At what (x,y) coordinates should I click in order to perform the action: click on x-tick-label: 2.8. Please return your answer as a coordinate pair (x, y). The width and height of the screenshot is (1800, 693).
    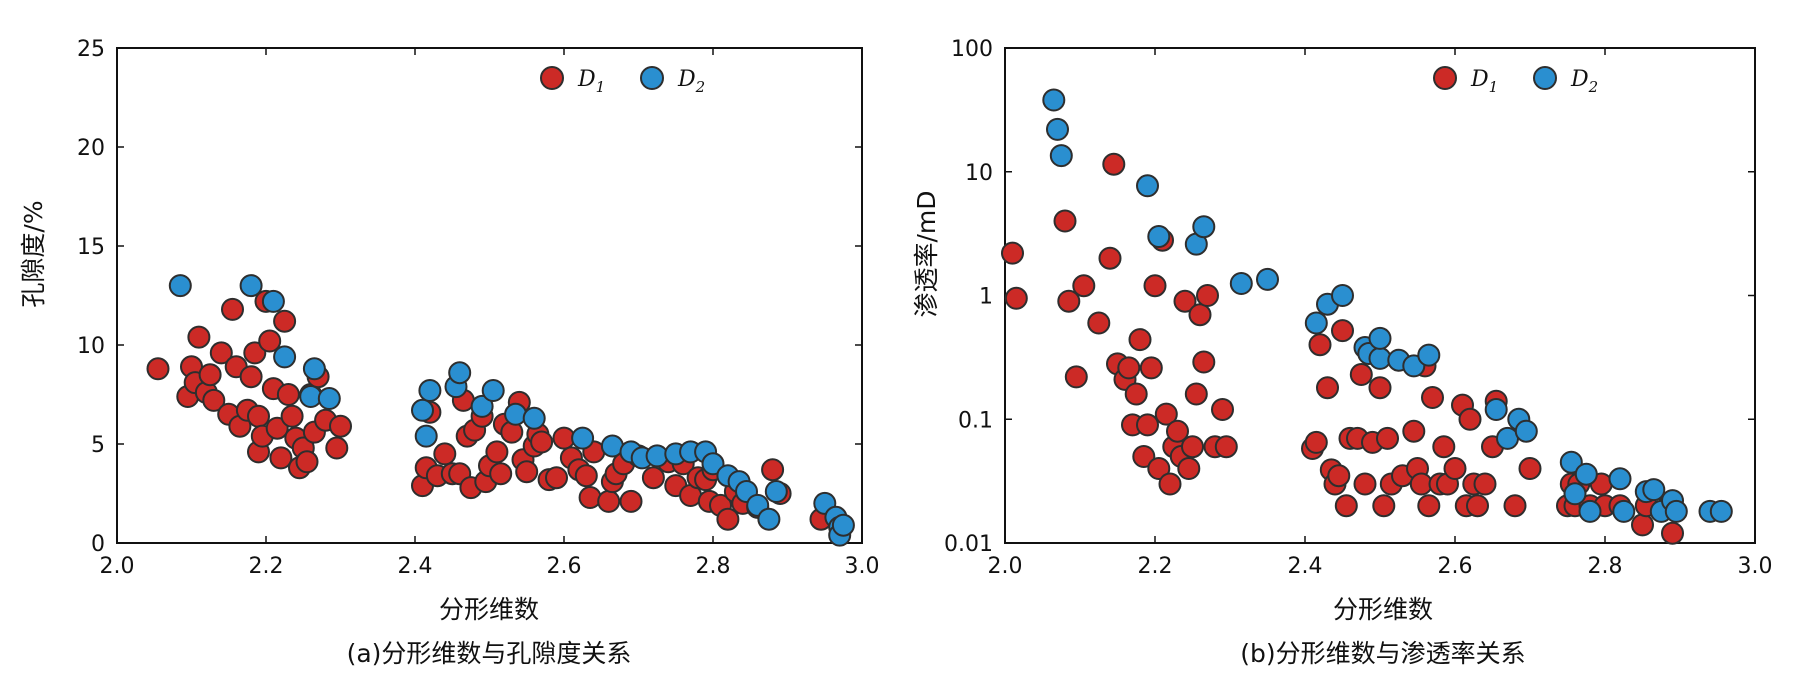
    Looking at the image, I should click on (713, 566).